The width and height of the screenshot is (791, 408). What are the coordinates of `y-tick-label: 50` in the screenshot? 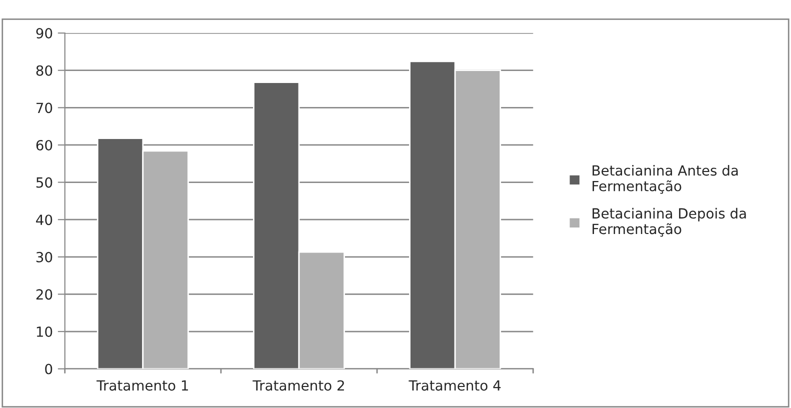 It's located at (44, 182).